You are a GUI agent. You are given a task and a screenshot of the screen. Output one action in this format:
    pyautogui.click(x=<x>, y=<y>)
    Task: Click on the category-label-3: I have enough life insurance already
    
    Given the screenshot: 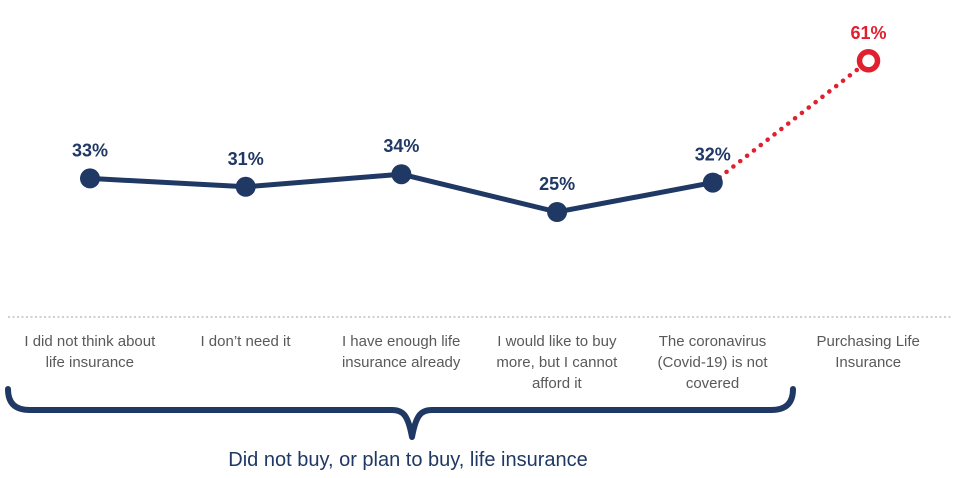 What is the action you would take?
    pyautogui.click(x=401, y=352)
    